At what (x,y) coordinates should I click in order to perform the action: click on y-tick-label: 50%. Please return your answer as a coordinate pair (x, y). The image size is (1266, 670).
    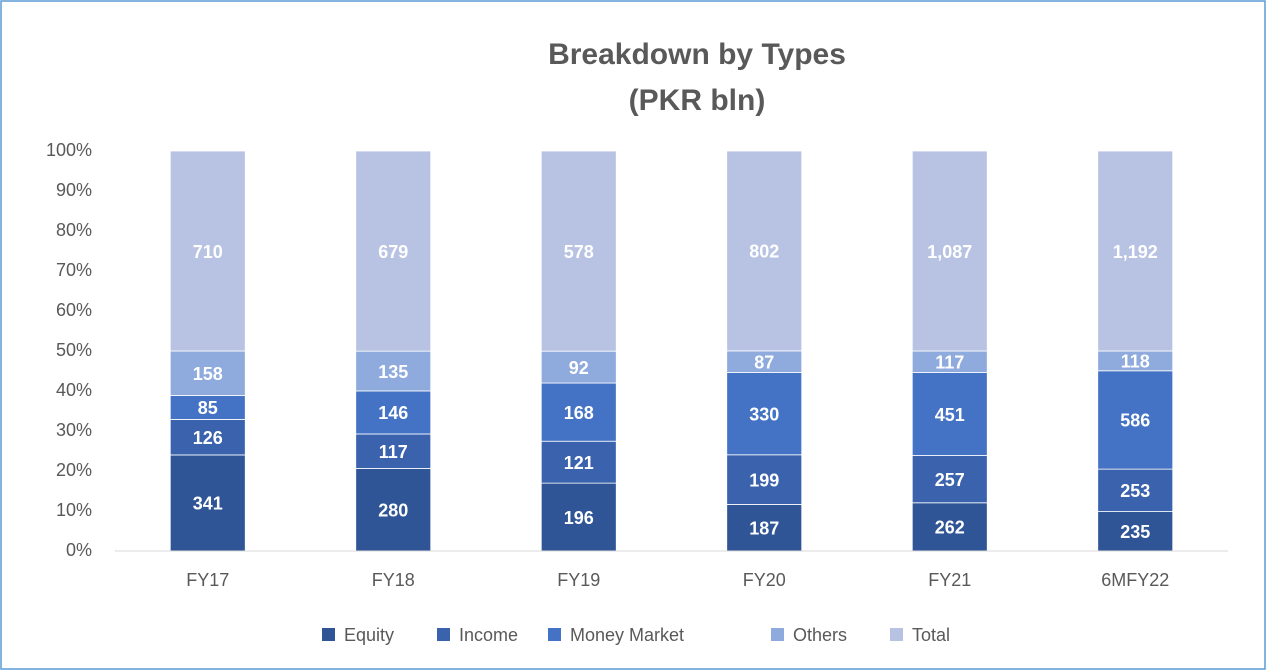
    Looking at the image, I should click on (74, 350).